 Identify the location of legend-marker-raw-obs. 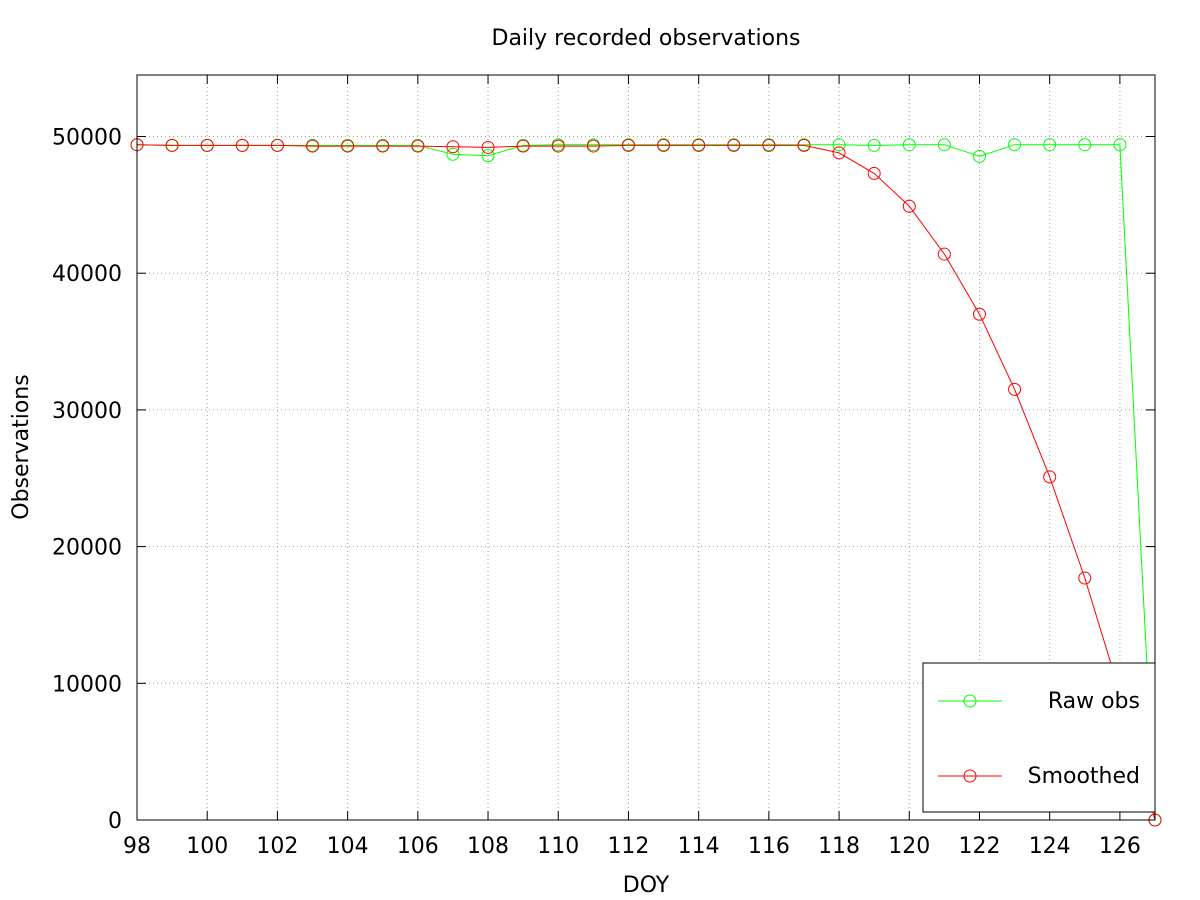
(970, 701).